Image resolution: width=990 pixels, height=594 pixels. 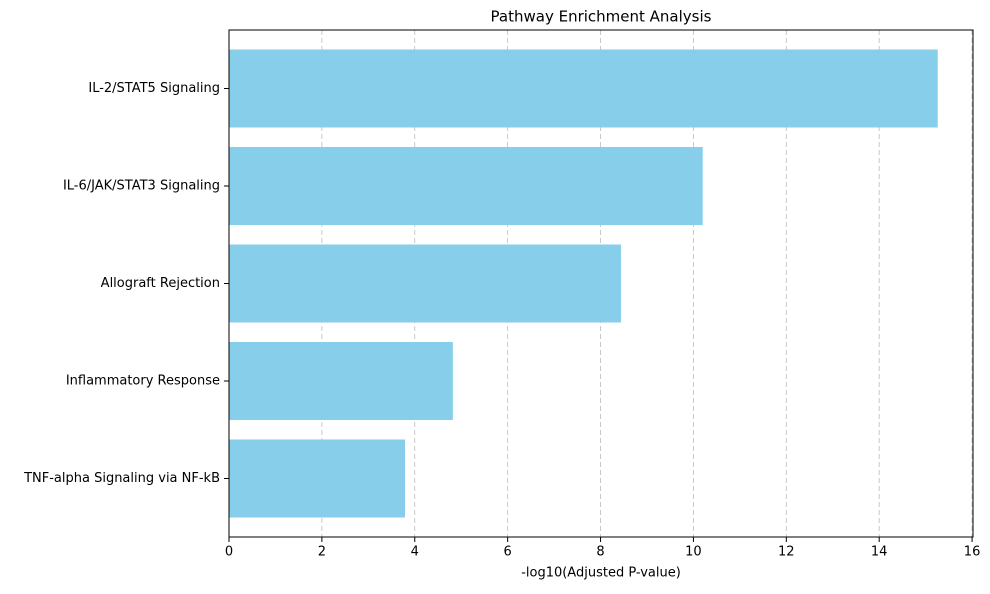 What do you see at coordinates (154, 88) in the screenshot?
I see `y-tick-label: IL-2/STAT5 Signaling` at bounding box center [154, 88].